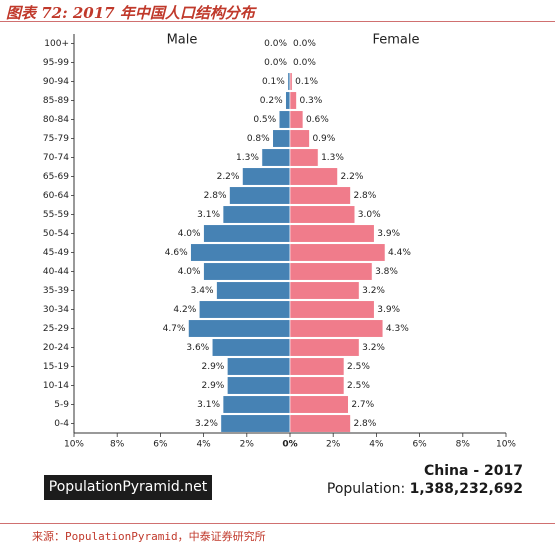 This screenshot has width=555, height=548. What do you see at coordinates (56, 291) in the screenshot?
I see `age-group-label: 35-39` at bounding box center [56, 291].